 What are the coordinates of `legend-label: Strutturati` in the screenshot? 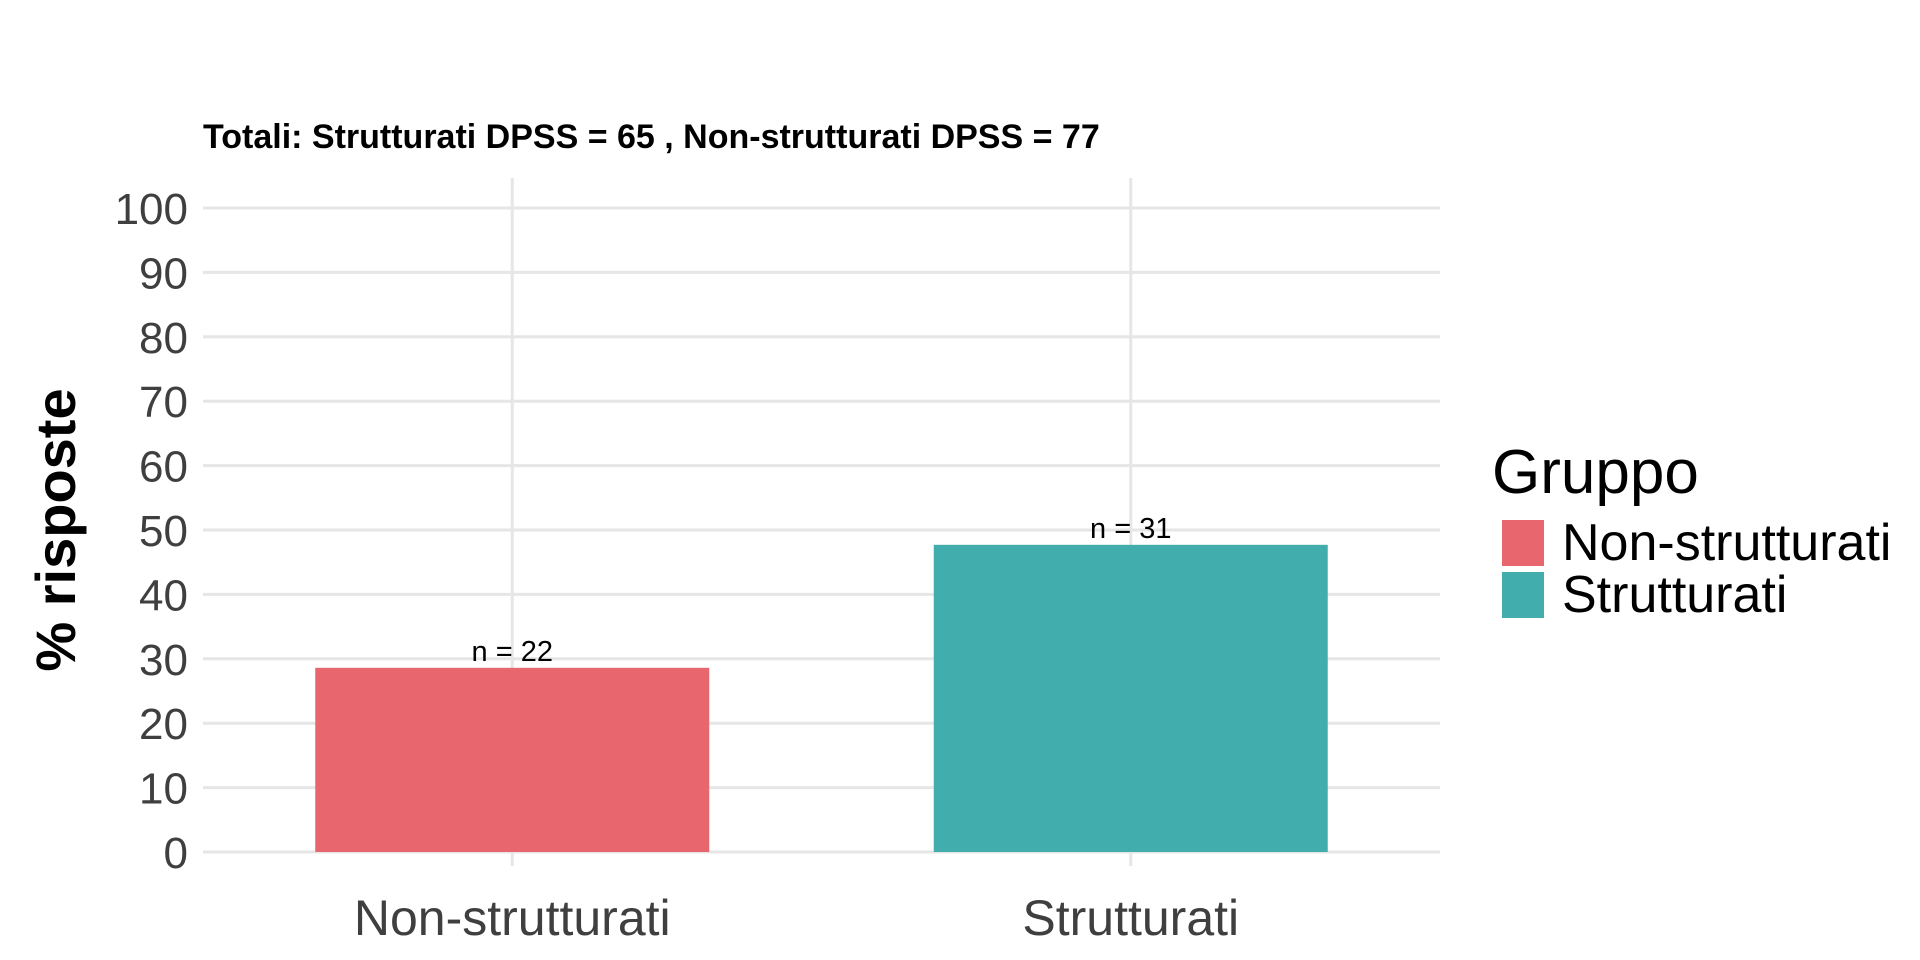 It's located at (1674, 595).